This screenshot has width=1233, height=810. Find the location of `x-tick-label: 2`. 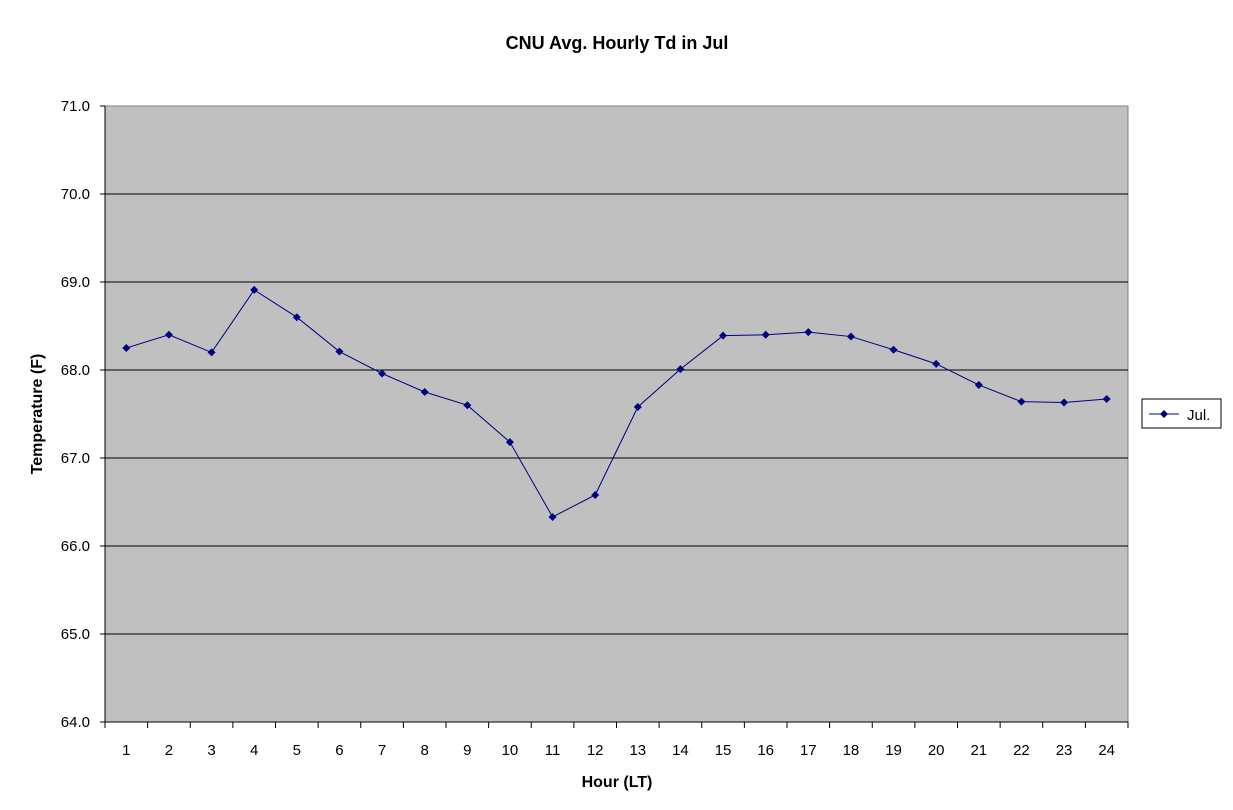

x-tick-label: 2 is located at coordinates (169, 750).